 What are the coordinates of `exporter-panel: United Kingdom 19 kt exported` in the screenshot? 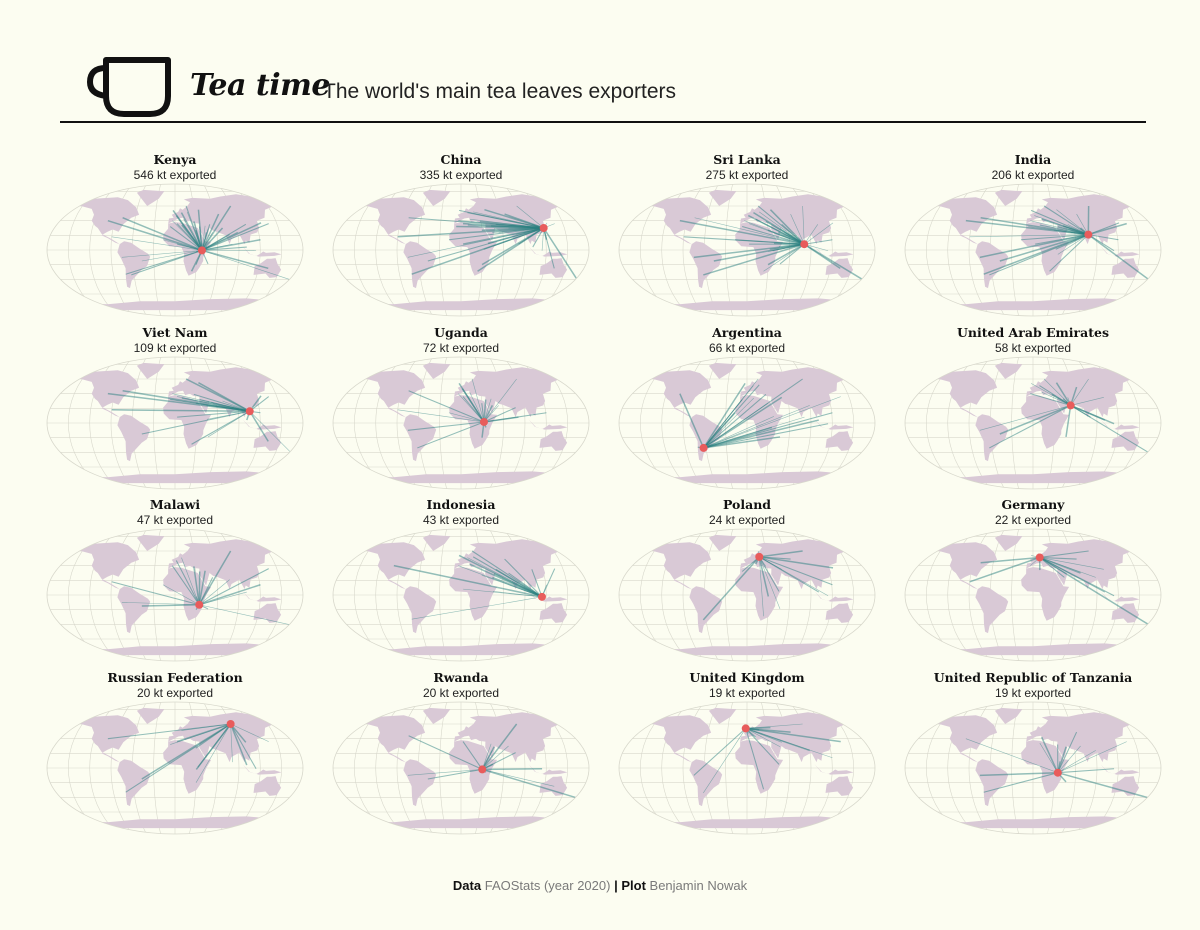 It's located at (747, 755).